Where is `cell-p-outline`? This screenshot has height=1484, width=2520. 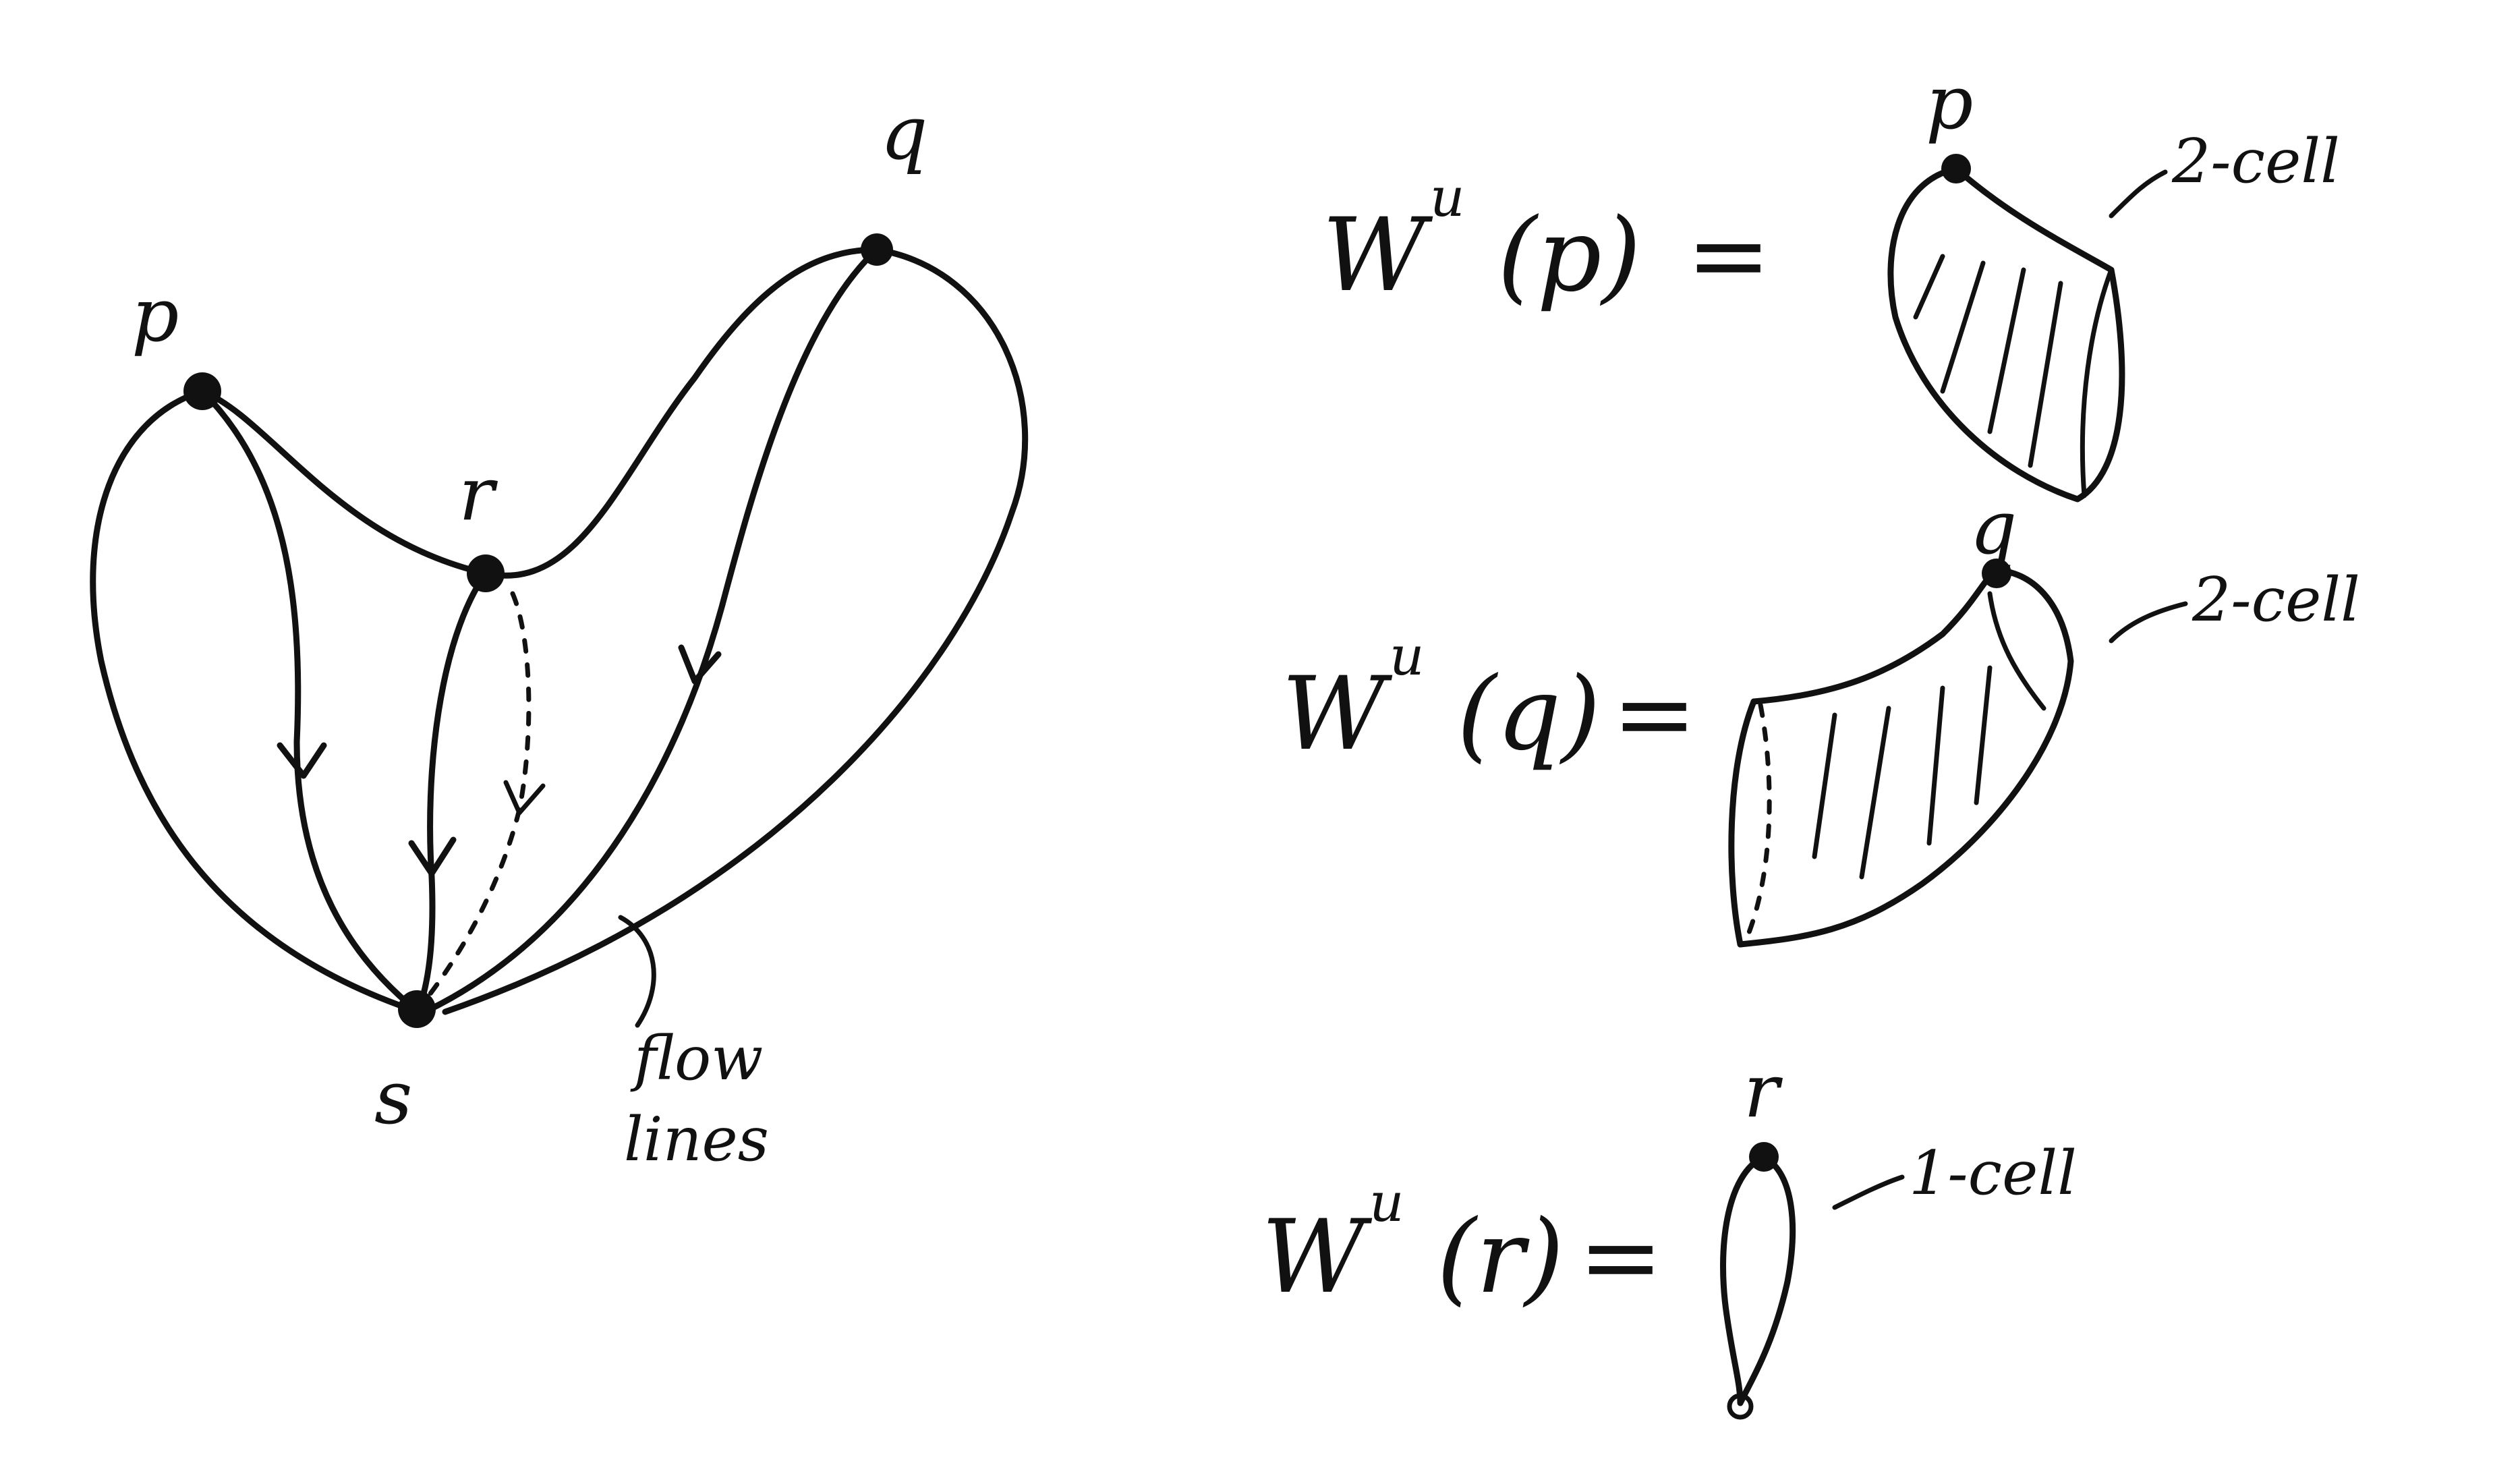 cell-p-outline is located at coordinates (2006, 334).